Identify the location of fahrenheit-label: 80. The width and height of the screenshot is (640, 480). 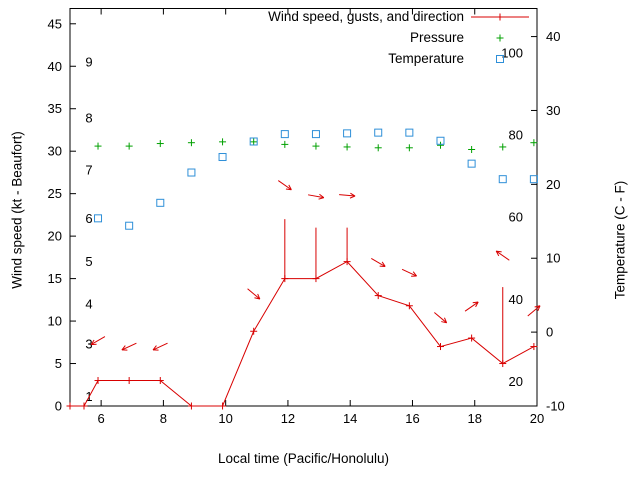
(516, 135).